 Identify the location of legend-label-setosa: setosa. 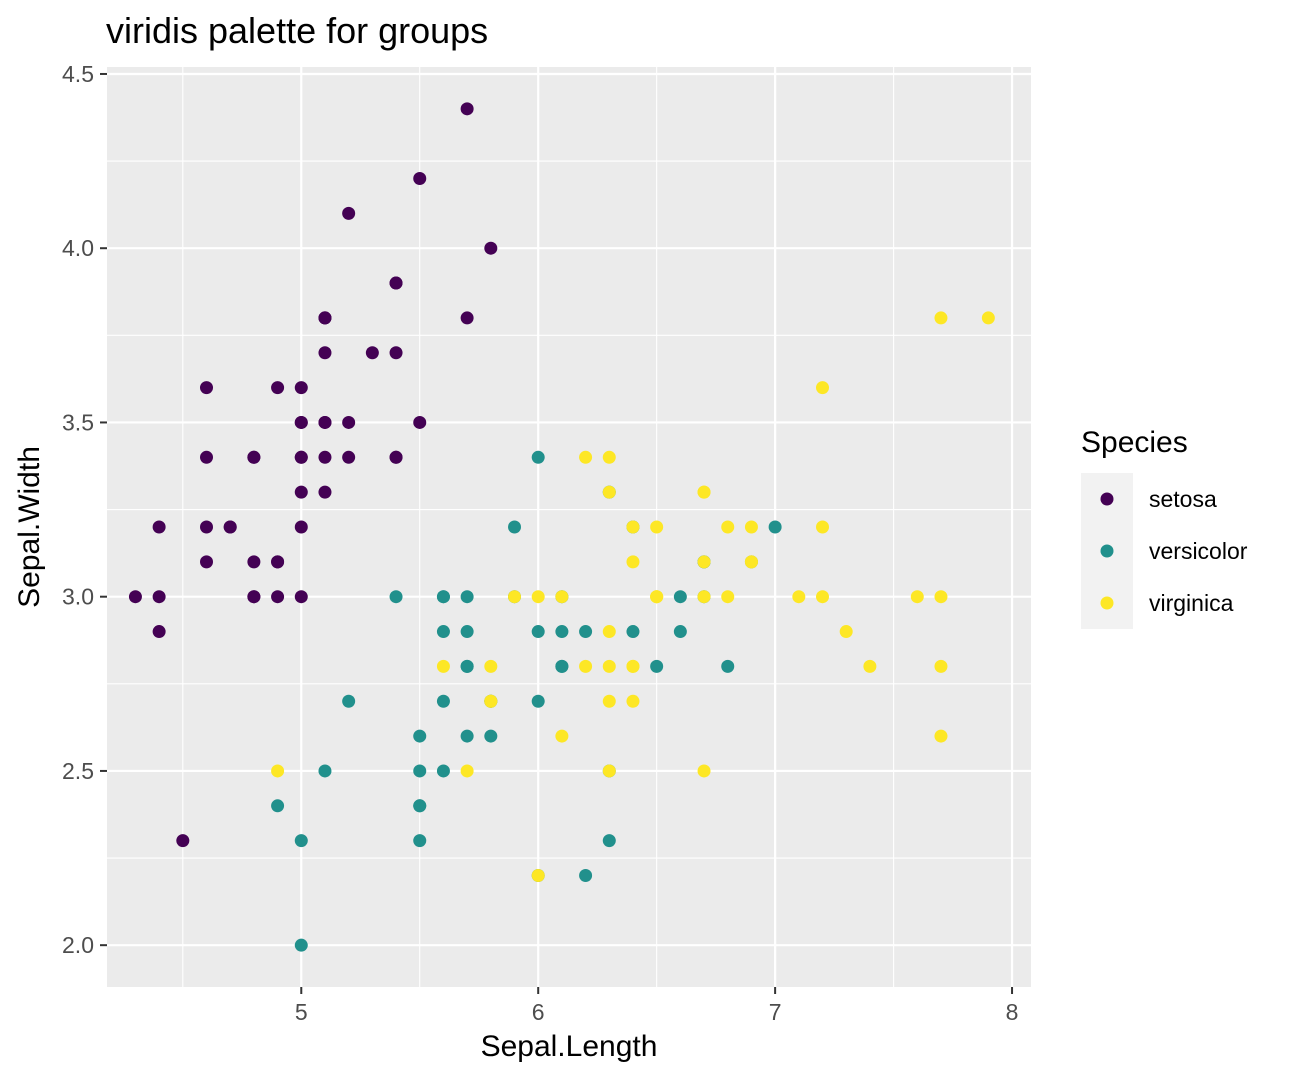
(1183, 499).